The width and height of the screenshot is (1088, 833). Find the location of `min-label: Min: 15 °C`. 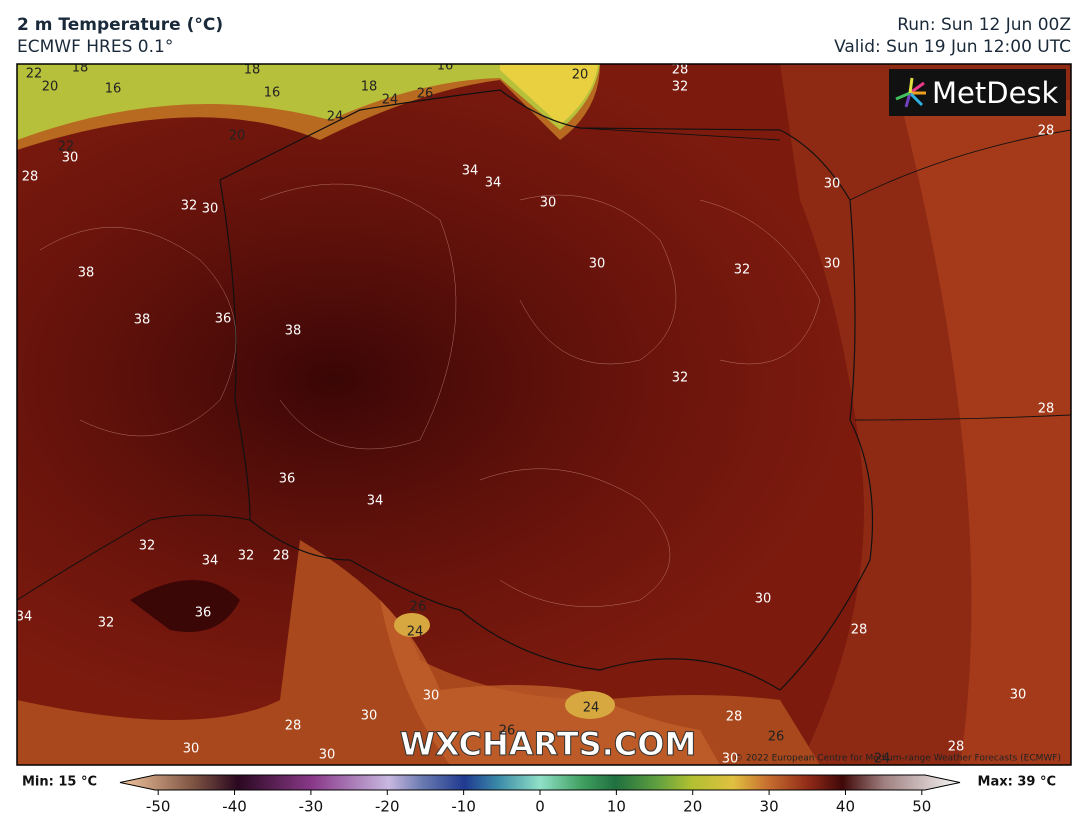

min-label: Min: 15 °C is located at coordinates (59, 782).